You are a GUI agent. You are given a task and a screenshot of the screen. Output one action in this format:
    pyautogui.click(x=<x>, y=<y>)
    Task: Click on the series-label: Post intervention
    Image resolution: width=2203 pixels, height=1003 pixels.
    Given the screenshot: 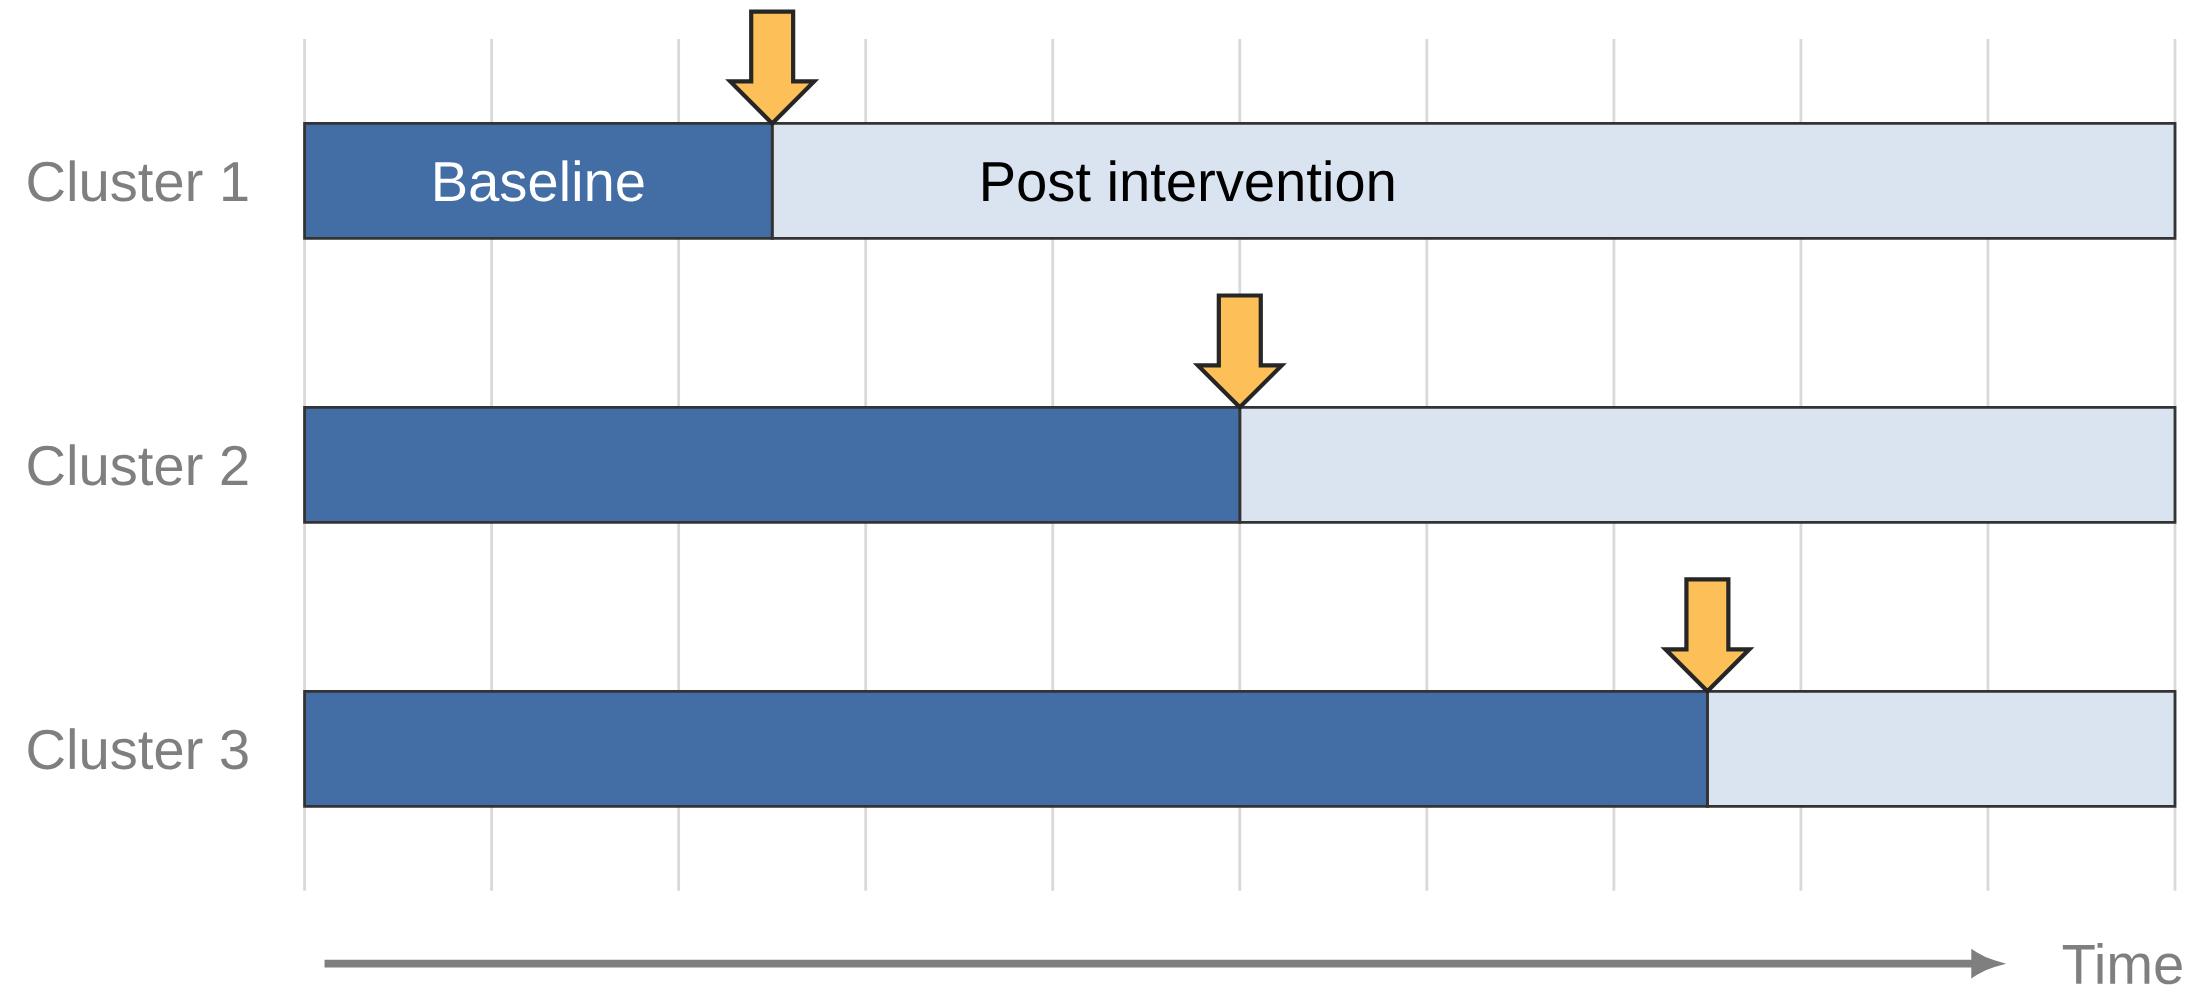 What is the action you would take?
    pyautogui.click(x=1188, y=181)
    